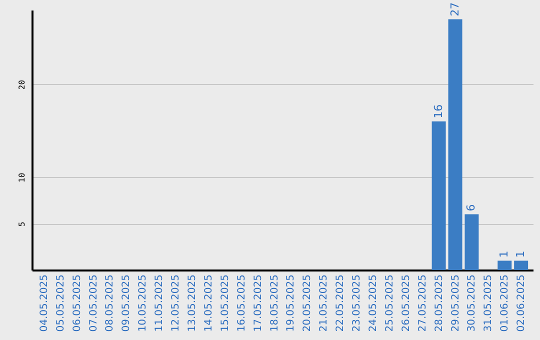 This screenshot has height=340, width=540. I want to click on x-tick-label: 14.05.2025, so click(208, 303).